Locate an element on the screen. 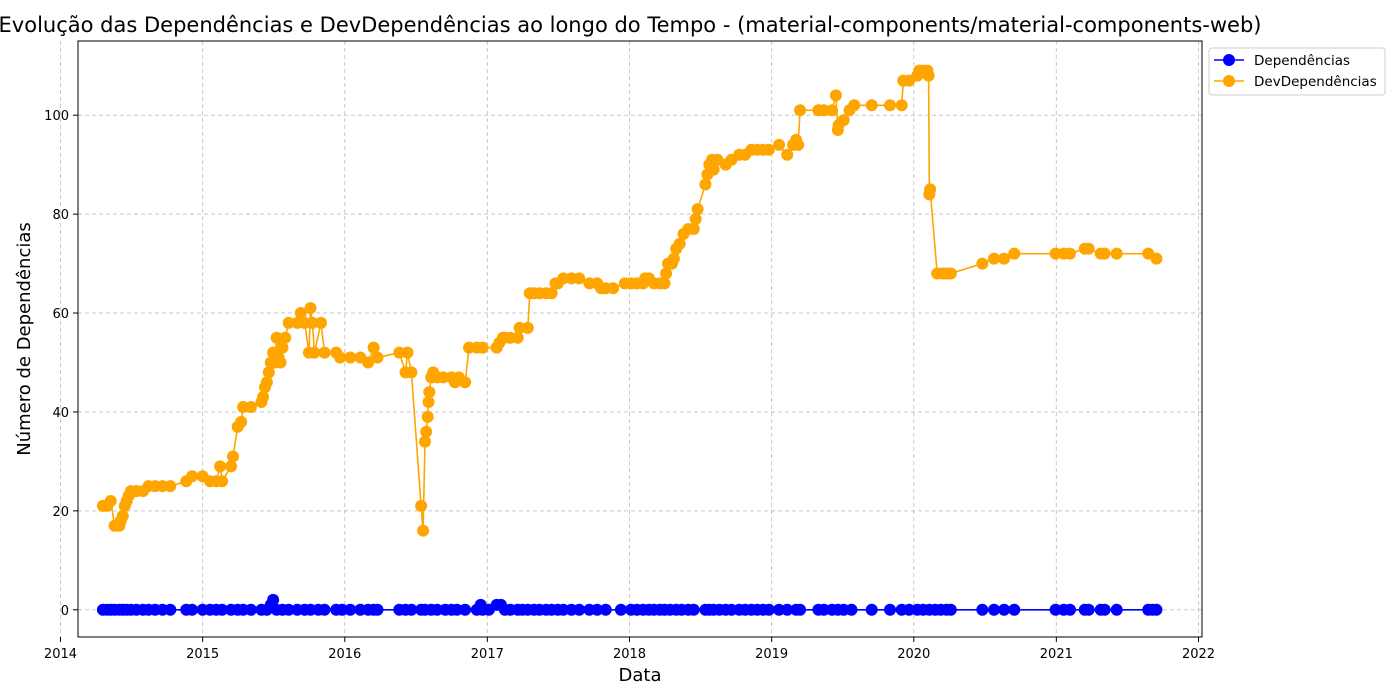 The image size is (1400, 700). x-tick-label: 2014 is located at coordinates (60, 654).